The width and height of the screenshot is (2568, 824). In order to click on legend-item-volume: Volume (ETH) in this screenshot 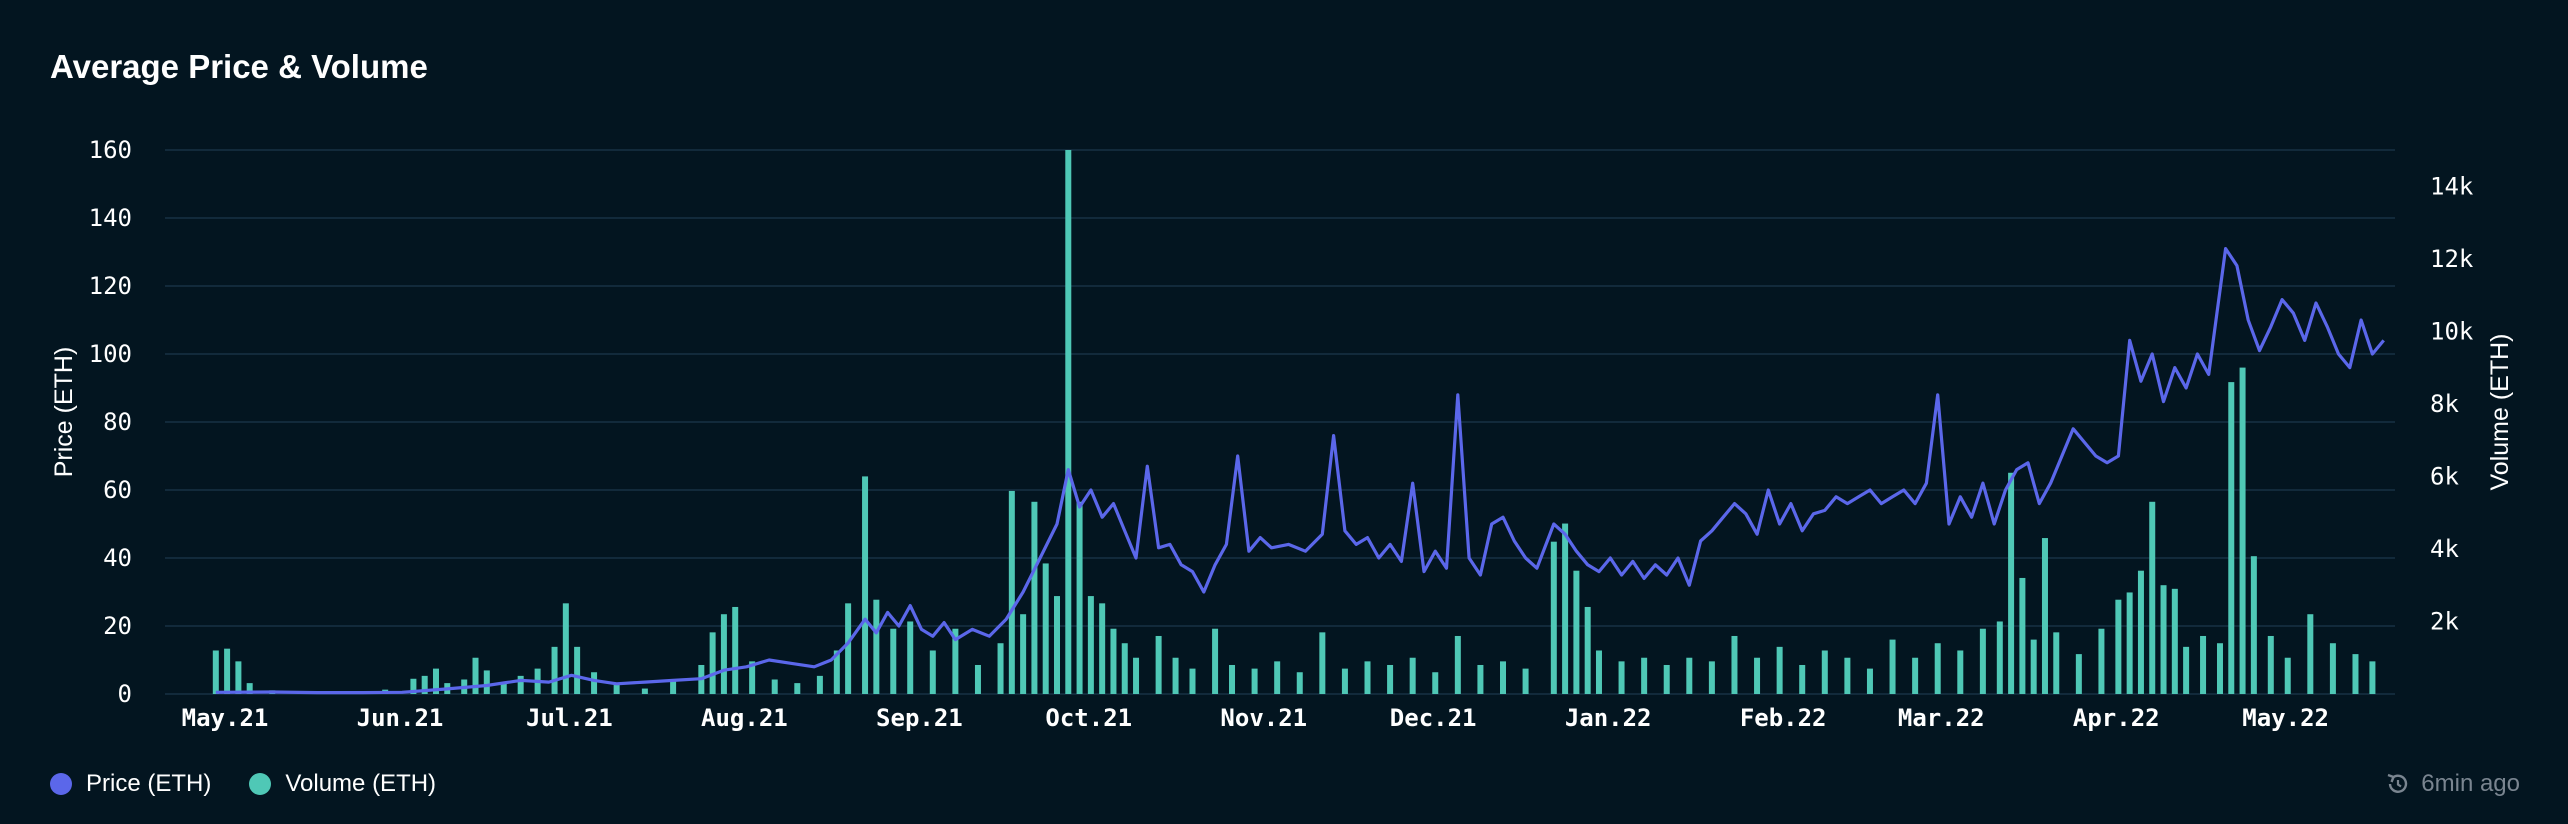, I will do `click(342, 784)`.